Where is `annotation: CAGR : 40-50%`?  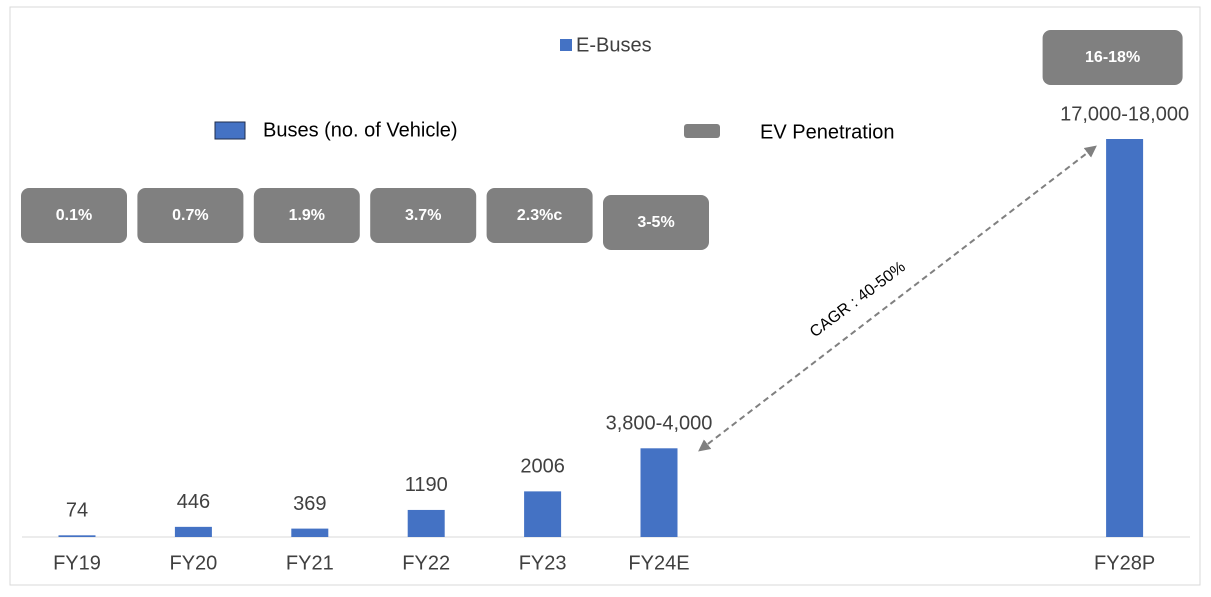
annotation: CAGR : 40-50% is located at coordinates (858, 299).